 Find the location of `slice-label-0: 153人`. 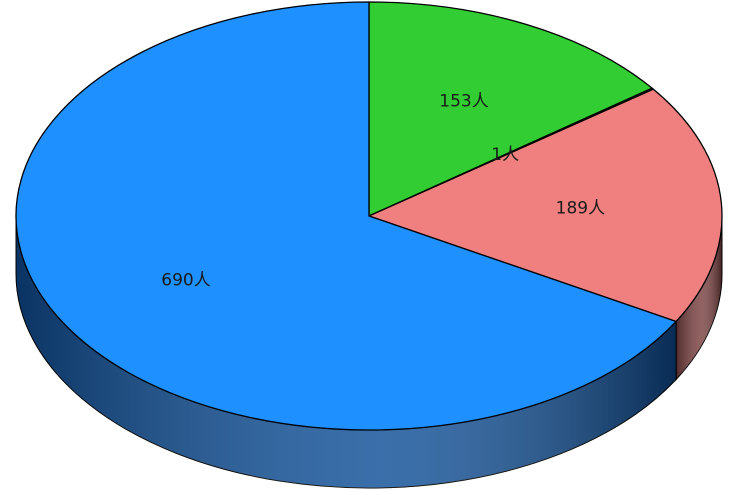

slice-label-0: 153人 is located at coordinates (463, 101).